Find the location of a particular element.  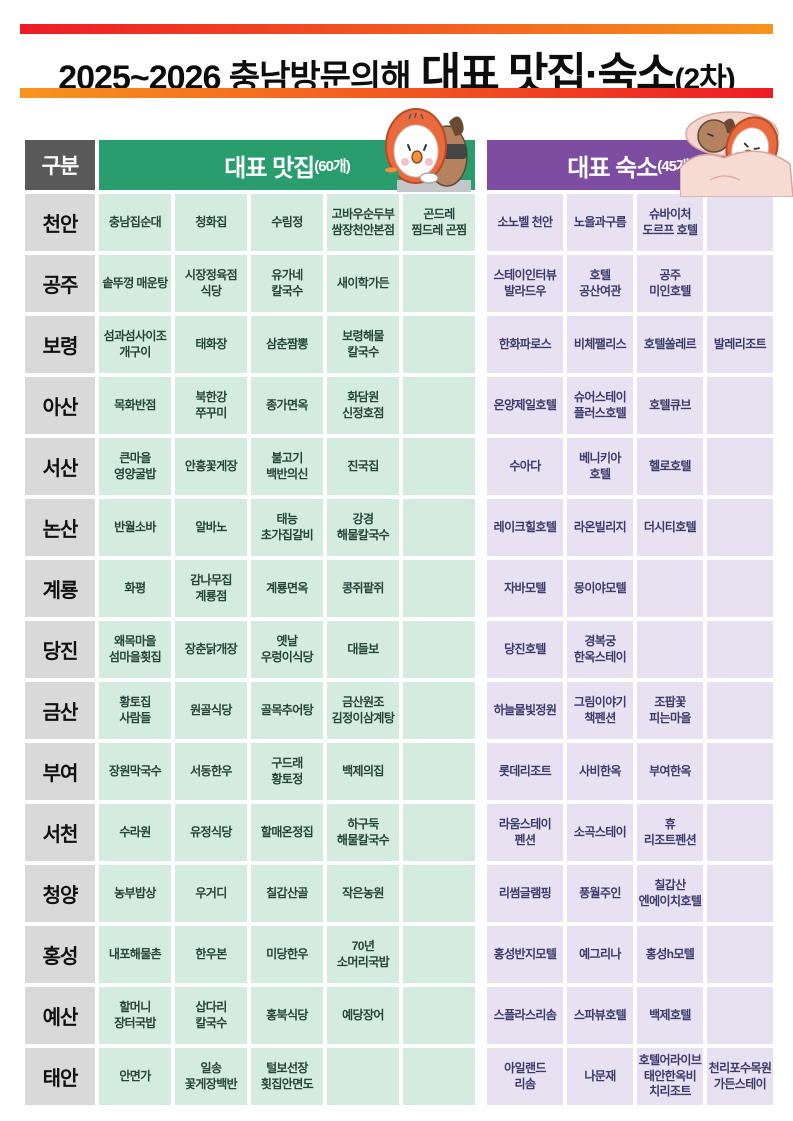

lodging-cells: 당진호텔 경복궁 한옥스테이 is located at coordinates (630, 649).